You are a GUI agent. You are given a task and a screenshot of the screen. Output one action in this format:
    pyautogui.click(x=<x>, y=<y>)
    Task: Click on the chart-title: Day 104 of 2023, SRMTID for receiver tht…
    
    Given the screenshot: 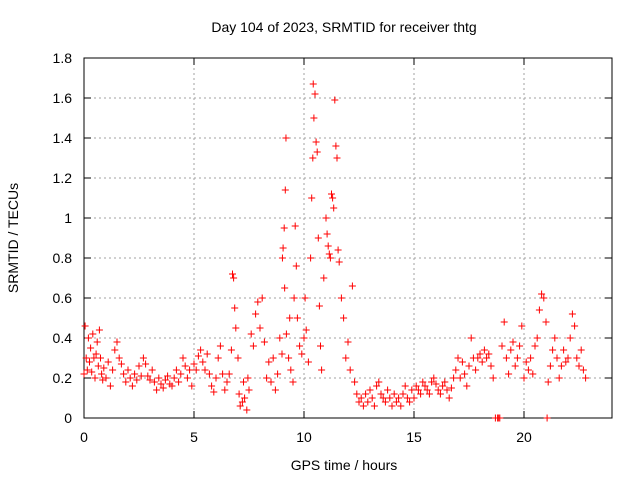 What is the action you would take?
    pyautogui.click(x=343, y=27)
    